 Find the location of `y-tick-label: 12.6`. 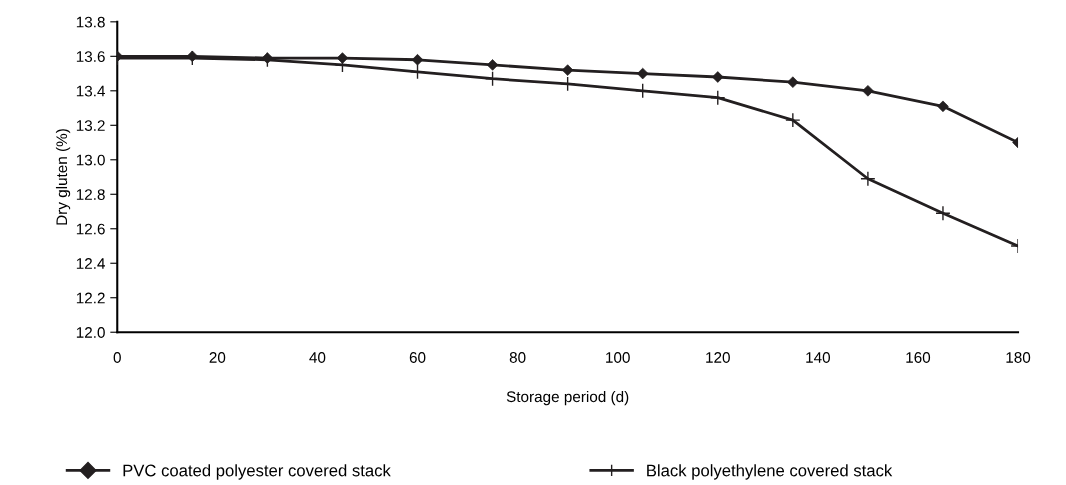

y-tick-label: 12.6 is located at coordinates (90, 229).